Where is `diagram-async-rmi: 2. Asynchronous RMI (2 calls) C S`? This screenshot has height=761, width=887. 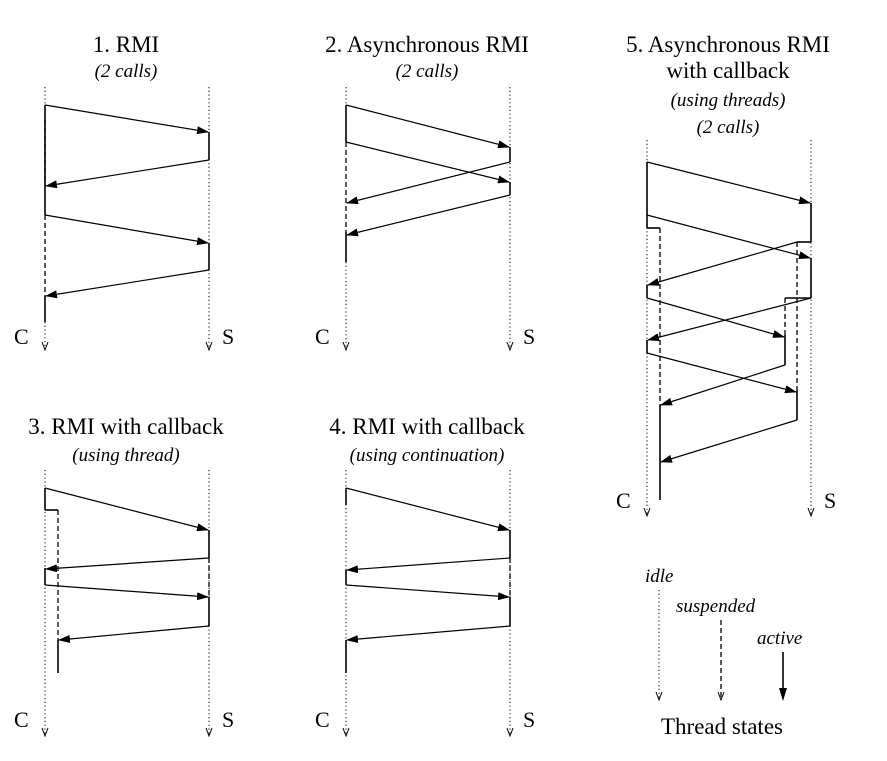
diagram-async-rmi: 2. Asynchronous RMI (2 calls) C S is located at coordinates (425, 192).